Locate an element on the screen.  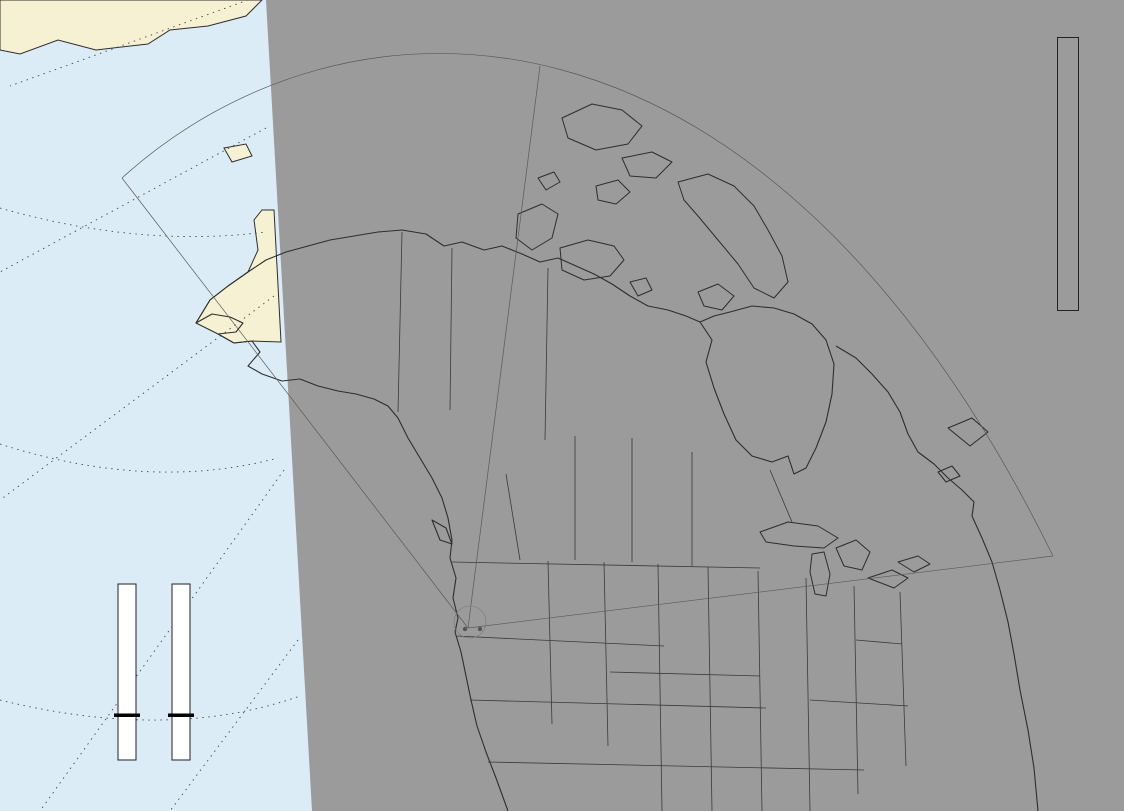
velocity-legend is located at coordinates (1059, 171).